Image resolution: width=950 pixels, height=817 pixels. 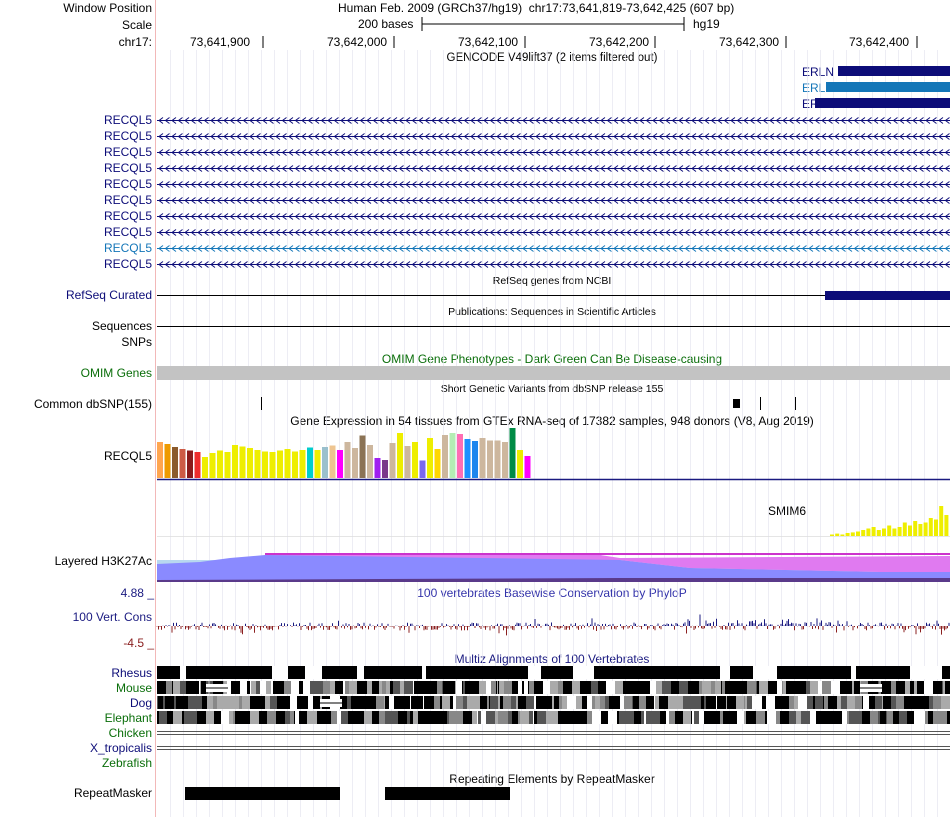 I want to click on repeatmasker-label: RepeatMasker, so click(x=112, y=793).